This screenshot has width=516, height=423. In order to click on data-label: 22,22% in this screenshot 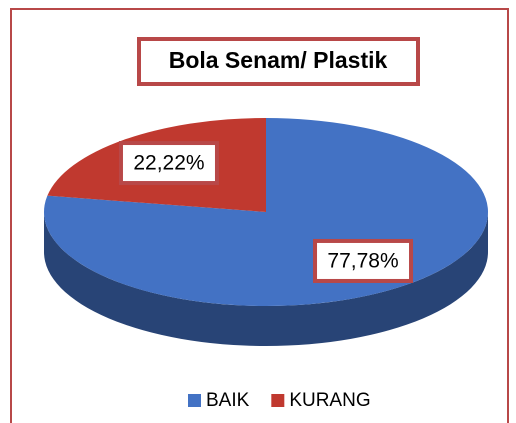, I will do `click(168, 163)`.